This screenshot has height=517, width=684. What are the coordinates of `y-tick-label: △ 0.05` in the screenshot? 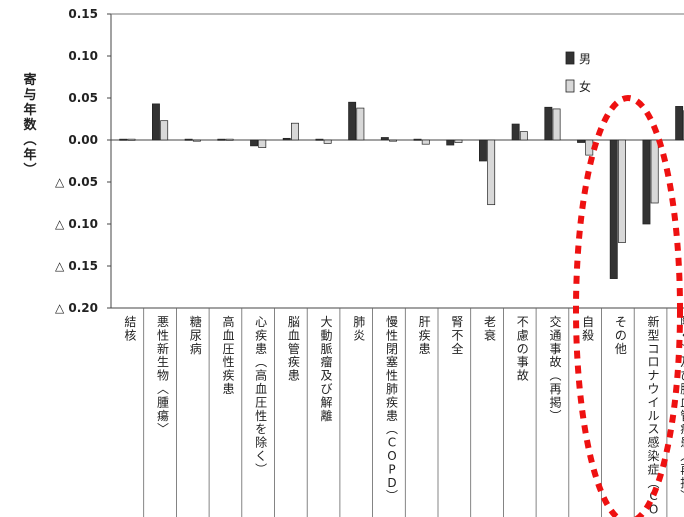 It's located at (76, 182).